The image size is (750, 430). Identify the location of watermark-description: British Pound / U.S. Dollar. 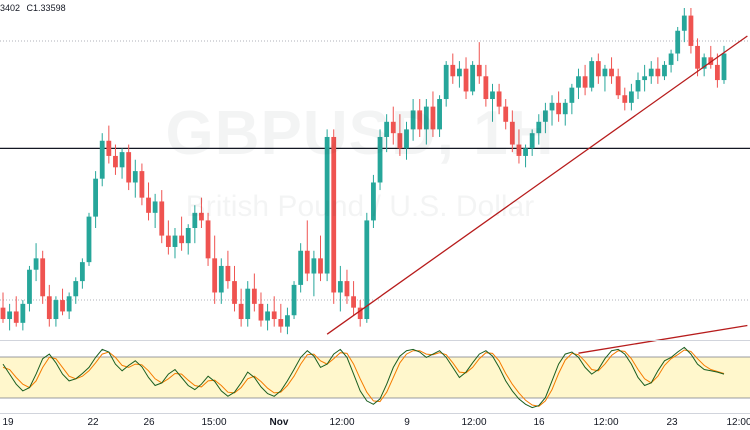
(360, 207).